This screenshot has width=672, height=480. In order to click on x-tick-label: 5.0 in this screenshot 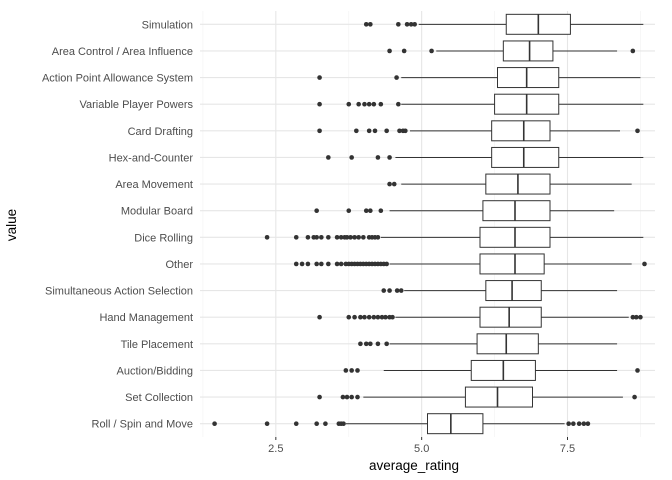, I will do `click(421, 449)`.